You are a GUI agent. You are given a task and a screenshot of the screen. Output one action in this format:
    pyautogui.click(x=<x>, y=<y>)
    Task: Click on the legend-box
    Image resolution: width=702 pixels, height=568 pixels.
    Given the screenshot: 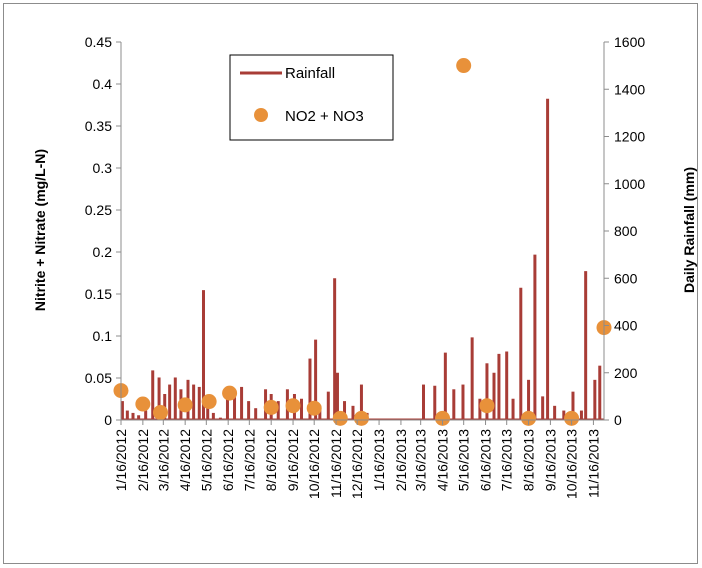 What is the action you would take?
    pyautogui.click(x=311, y=97)
    